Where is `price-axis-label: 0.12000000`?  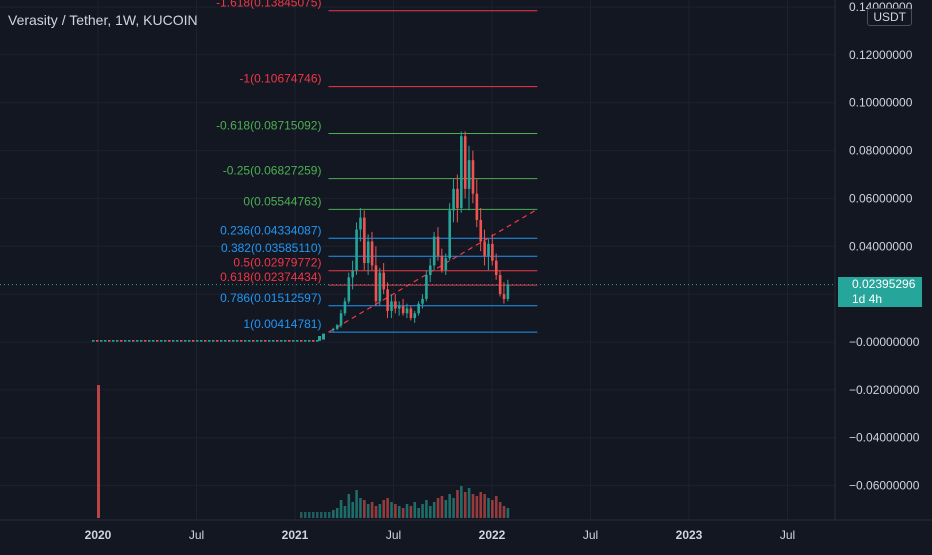 price-axis-label: 0.12000000 is located at coordinates (881, 55).